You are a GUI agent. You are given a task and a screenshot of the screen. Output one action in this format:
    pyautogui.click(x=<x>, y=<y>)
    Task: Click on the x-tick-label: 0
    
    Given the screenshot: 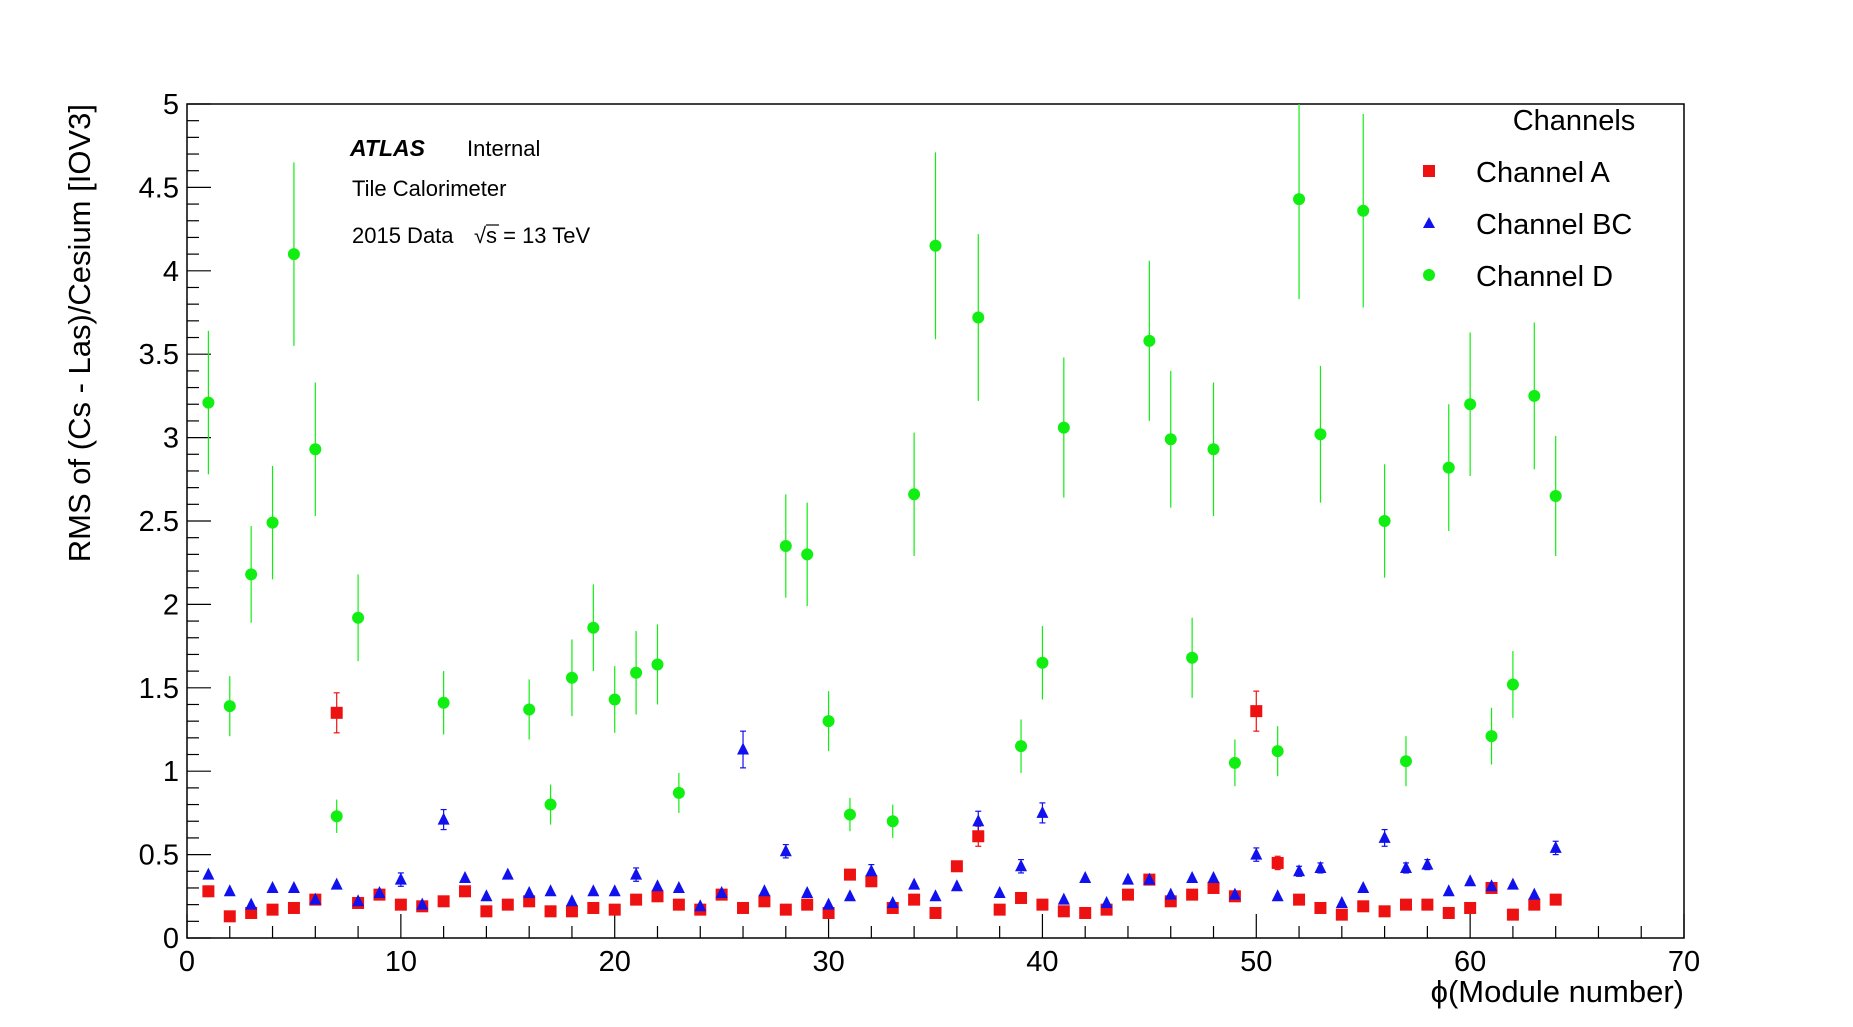 What is the action you would take?
    pyautogui.click(x=187, y=962)
    